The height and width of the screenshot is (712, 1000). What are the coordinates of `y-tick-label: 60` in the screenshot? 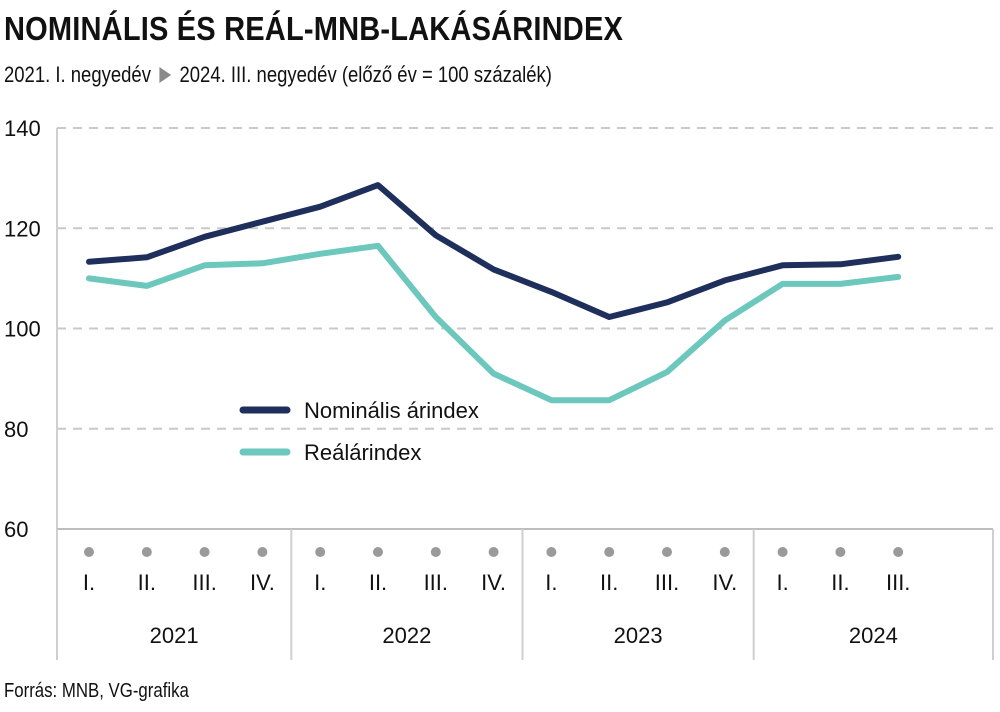 It's located at (16, 529).